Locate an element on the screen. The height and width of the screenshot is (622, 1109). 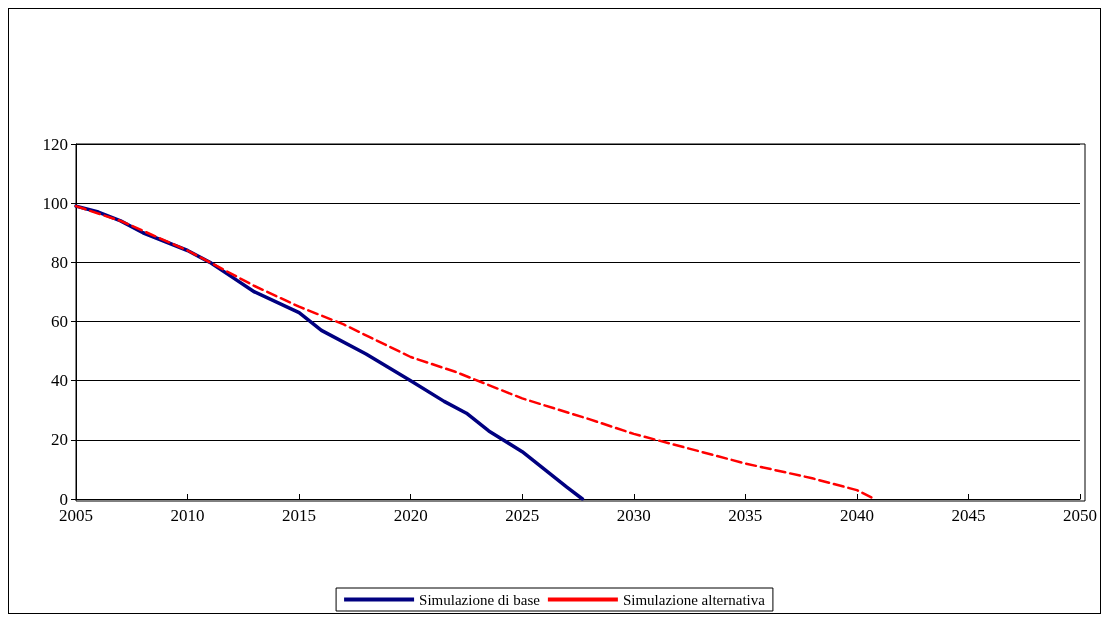
y-tick-label: 80 is located at coordinates (59, 262).